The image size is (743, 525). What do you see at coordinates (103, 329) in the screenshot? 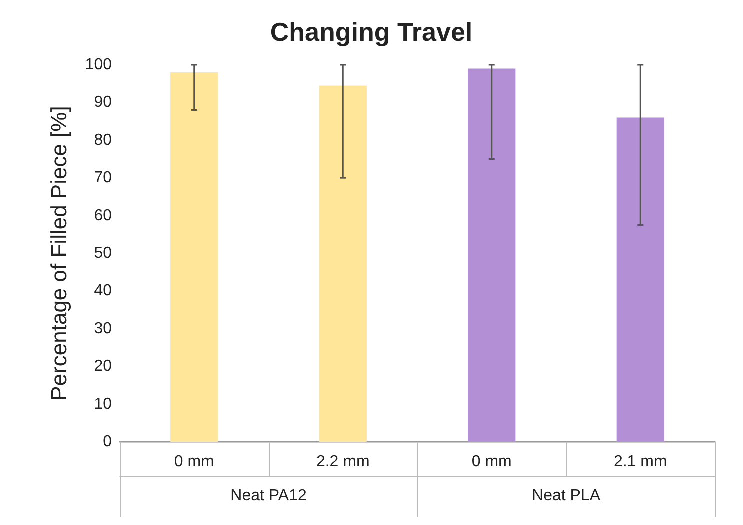
I see `y-tick-label: 30` at bounding box center [103, 329].